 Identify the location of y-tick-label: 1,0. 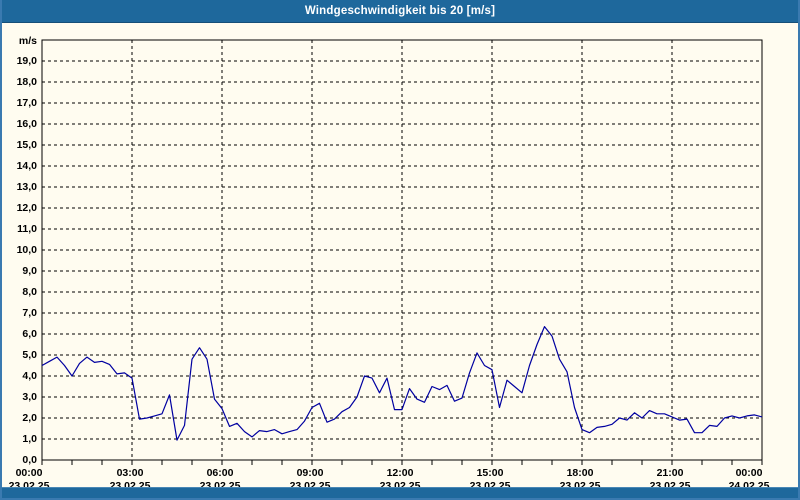
(29, 438).